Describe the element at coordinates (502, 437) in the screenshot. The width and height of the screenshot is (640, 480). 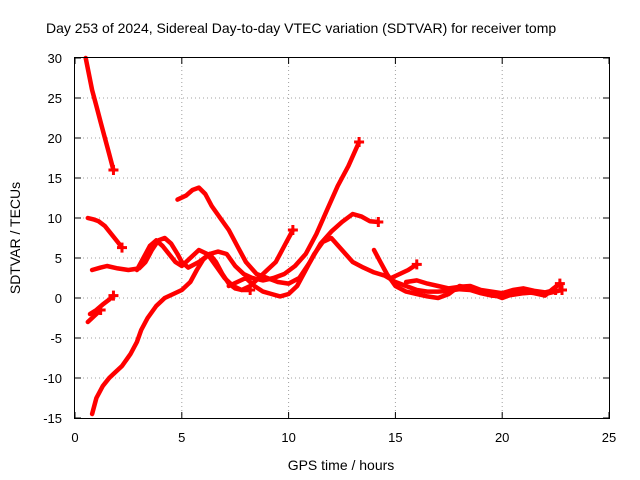
I see `x-tick-label: 20` at that location.